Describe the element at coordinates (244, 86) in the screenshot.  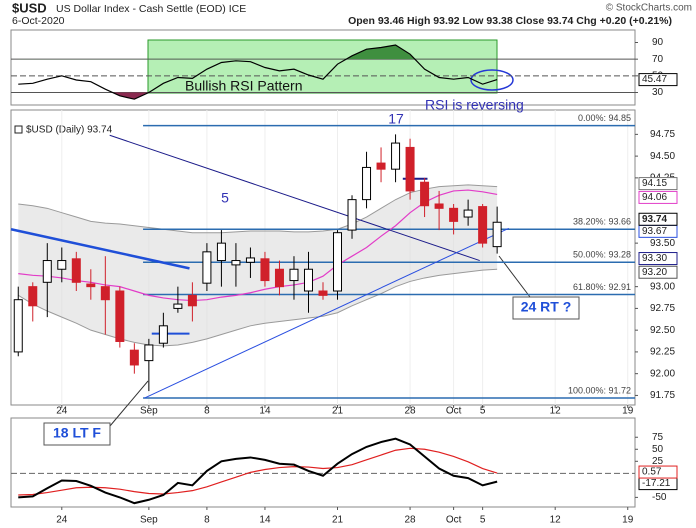
I see `annotation: Bullish RSI Pattern` at that location.